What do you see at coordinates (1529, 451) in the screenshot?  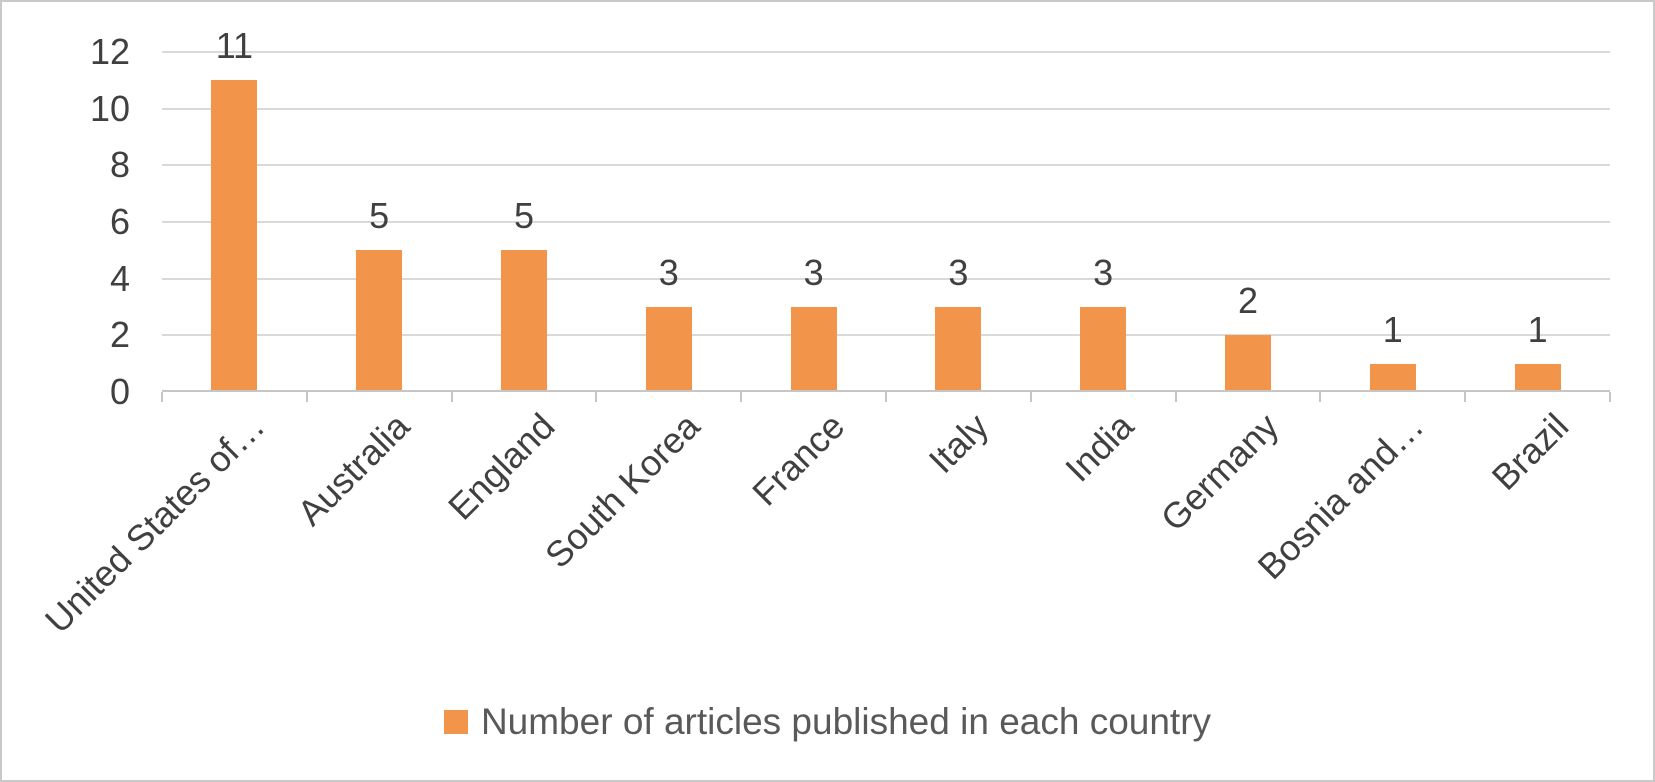 I see `x-axis-category-label: Brazil` at bounding box center [1529, 451].